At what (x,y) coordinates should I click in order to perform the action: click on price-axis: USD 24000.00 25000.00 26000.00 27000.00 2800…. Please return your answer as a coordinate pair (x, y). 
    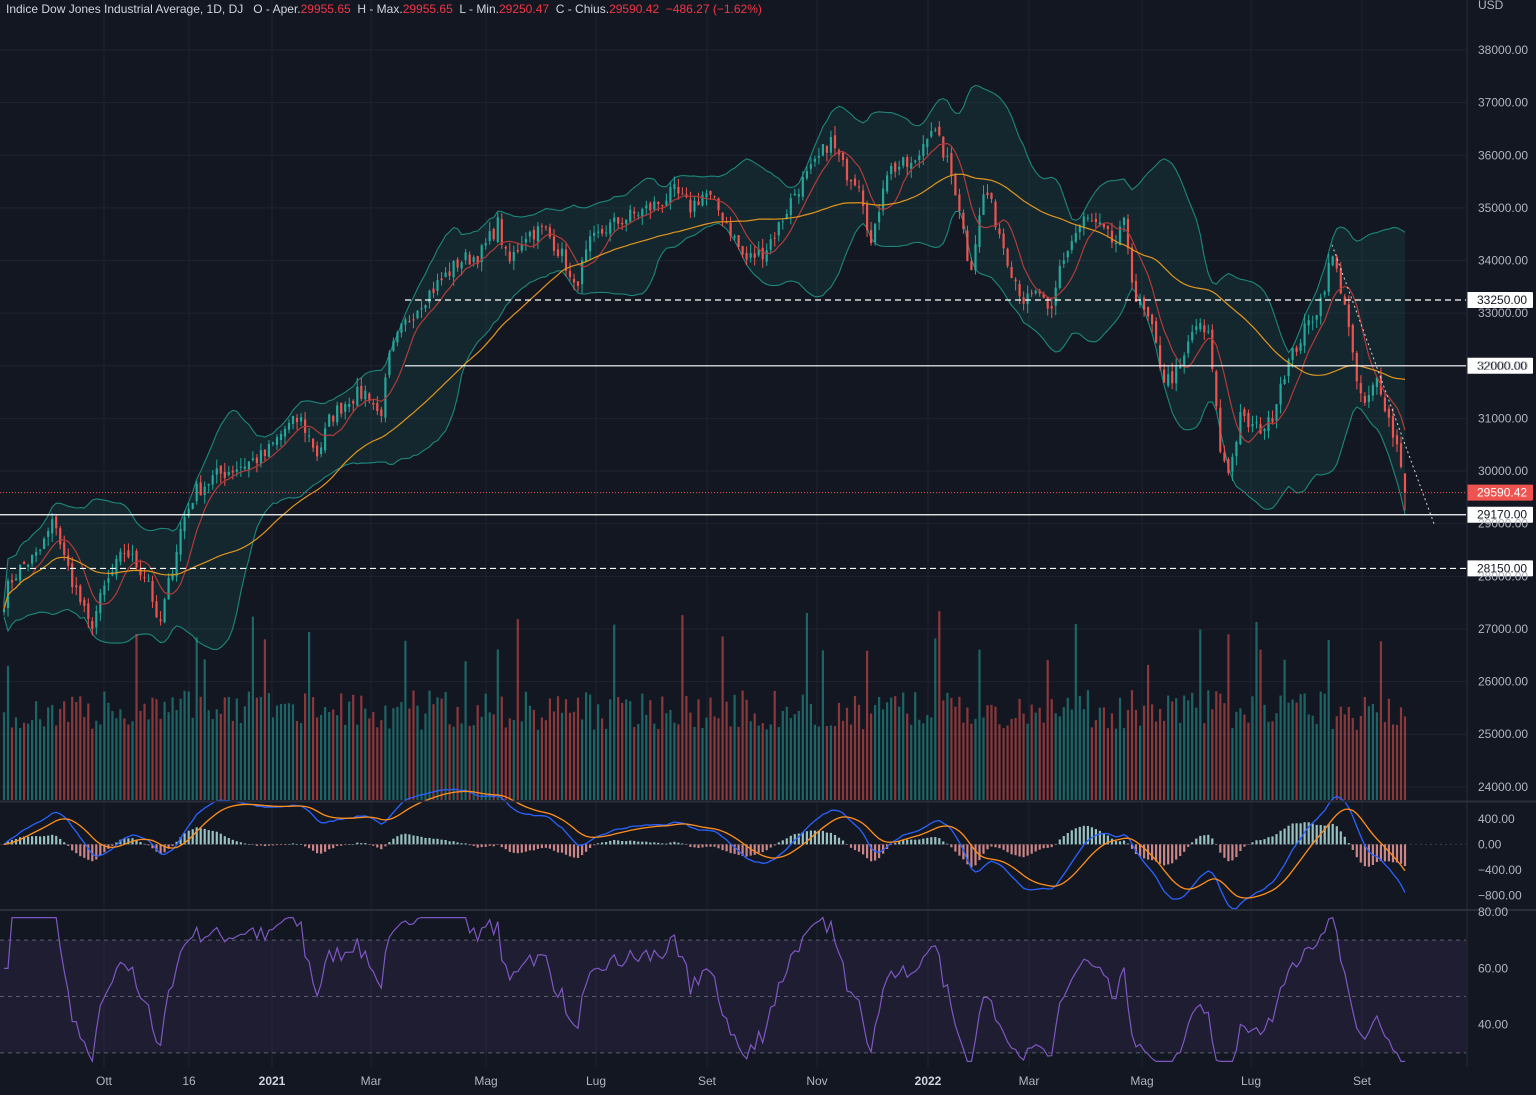
    Looking at the image, I should click on (1503, 516).